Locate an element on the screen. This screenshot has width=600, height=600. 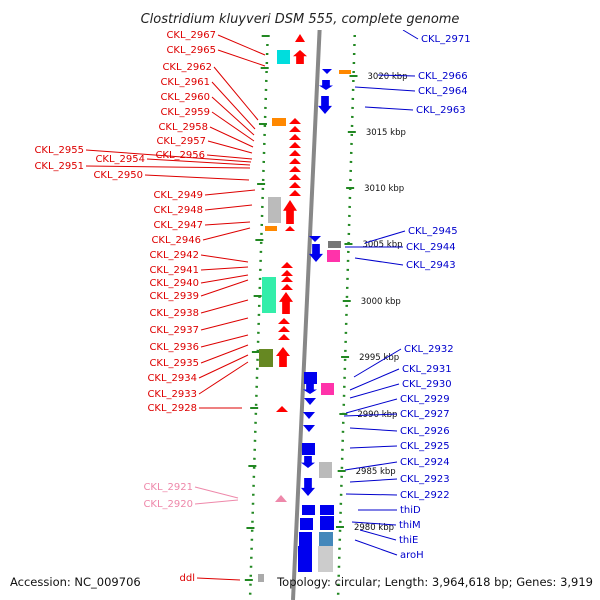
gene-label-forward: CKL_2938 is located at coordinates (174, 313).